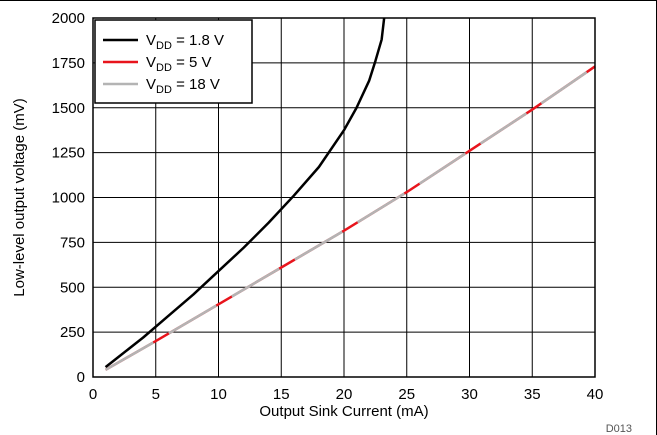 The width and height of the screenshot is (657, 435). What do you see at coordinates (595, 394) in the screenshot?
I see `x-tick-label: 40` at bounding box center [595, 394].